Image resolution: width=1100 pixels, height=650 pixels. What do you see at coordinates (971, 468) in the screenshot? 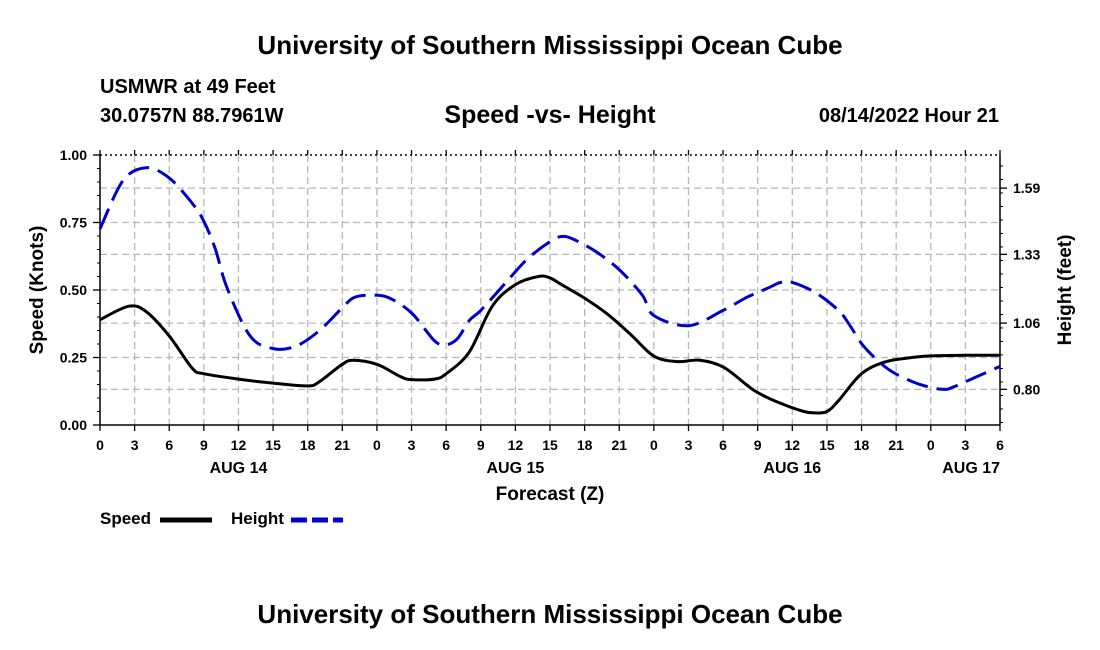
I see `date-label: AUG 17` at bounding box center [971, 468].